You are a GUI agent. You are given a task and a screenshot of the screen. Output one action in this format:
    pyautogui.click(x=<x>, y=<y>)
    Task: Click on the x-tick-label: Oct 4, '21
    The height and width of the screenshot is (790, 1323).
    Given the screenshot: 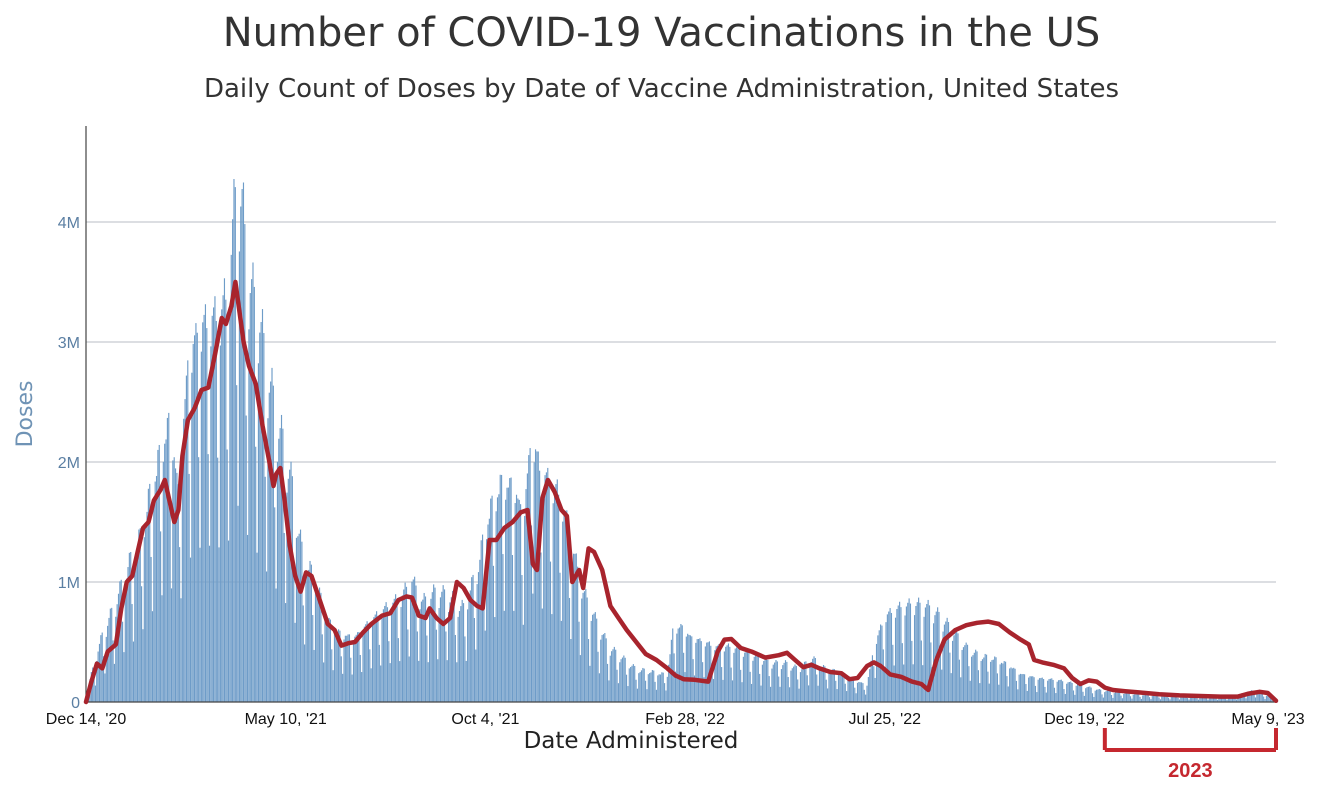 What is the action you would take?
    pyautogui.click(x=485, y=719)
    